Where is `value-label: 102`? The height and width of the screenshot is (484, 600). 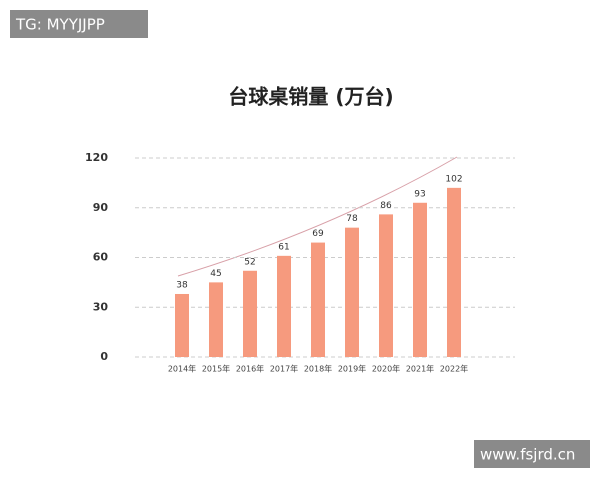 value-label: 102 is located at coordinates (453, 179).